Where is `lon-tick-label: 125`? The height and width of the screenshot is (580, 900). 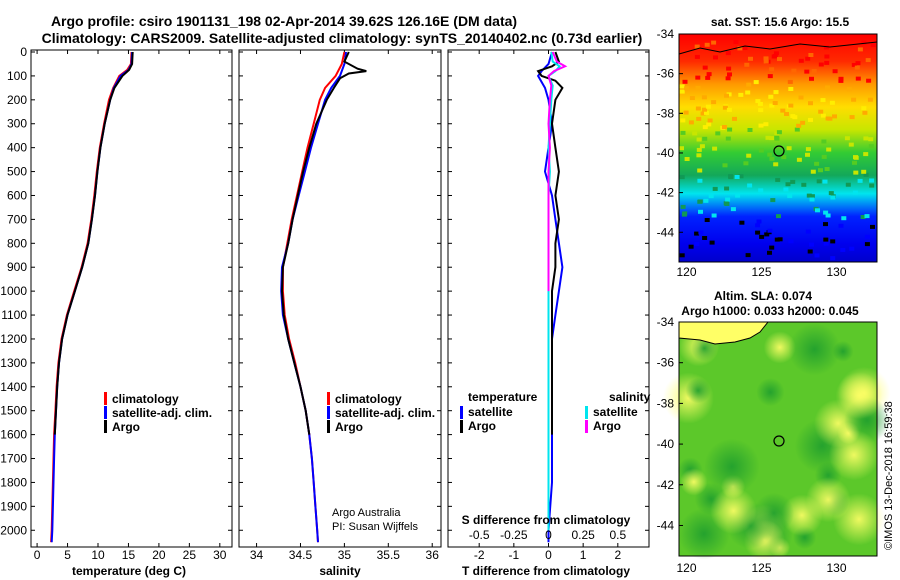
lon-tick-label: 125 is located at coordinates (761, 568).